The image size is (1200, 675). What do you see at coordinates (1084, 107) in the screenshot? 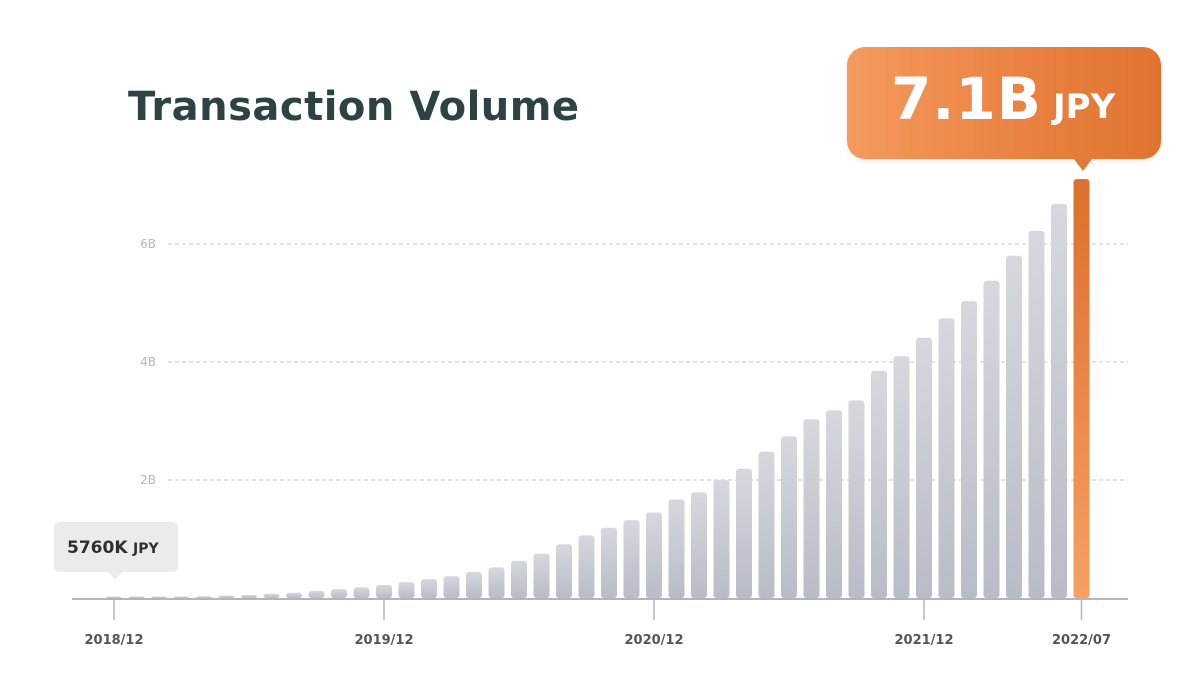
I see `latest-unit: JPY` at bounding box center [1084, 107].